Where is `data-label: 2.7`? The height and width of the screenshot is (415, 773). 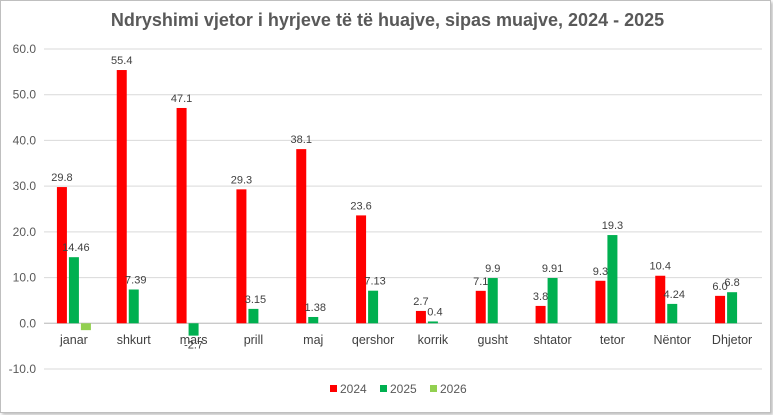 data-label: 2.7 is located at coordinates (420, 302).